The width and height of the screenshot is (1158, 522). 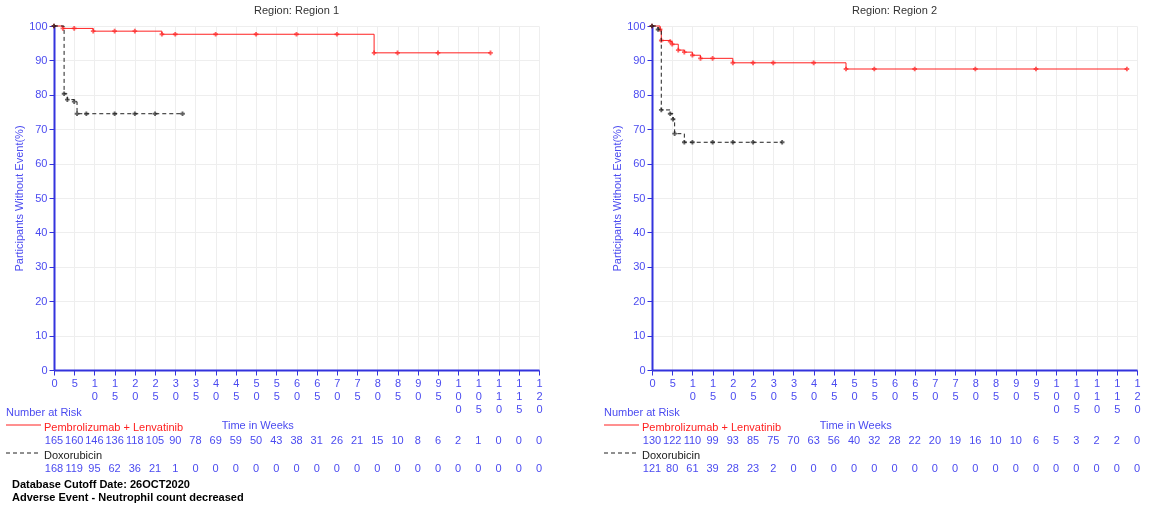 What do you see at coordinates (73, 455) in the screenshot?
I see `legend-label: Doxorubicin` at bounding box center [73, 455].